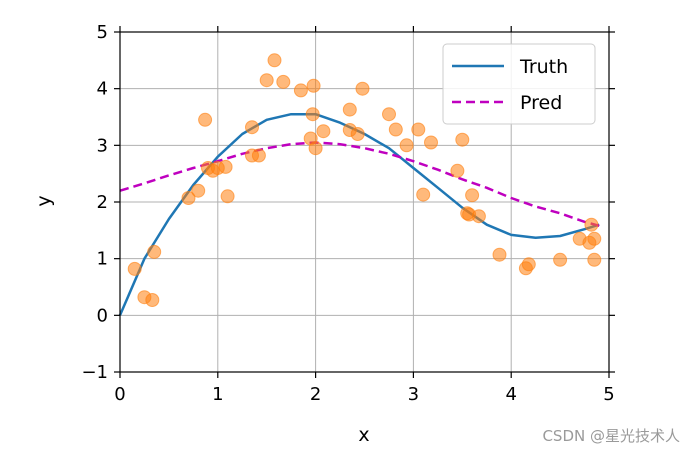  What do you see at coordinates (413, 394) in the screenshot?
I see `x-tick-label: 3` at bounding box center [413, 394].